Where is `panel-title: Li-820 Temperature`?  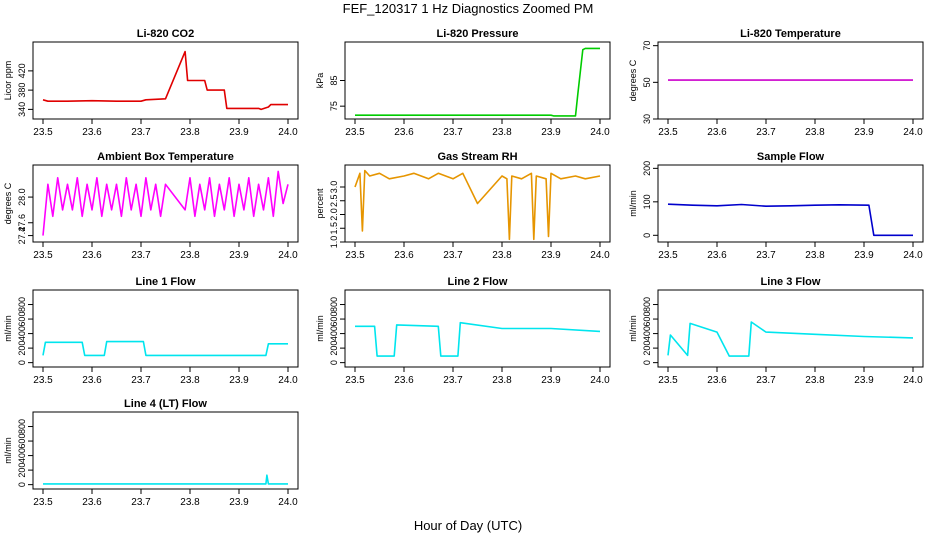
panel-title: Li-820 Temperature is located at coordinates (790, 34).